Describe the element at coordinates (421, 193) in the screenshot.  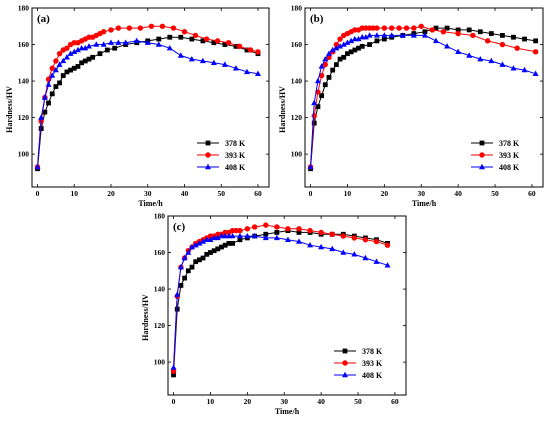
I see `x-tick-label: 30` at that location.